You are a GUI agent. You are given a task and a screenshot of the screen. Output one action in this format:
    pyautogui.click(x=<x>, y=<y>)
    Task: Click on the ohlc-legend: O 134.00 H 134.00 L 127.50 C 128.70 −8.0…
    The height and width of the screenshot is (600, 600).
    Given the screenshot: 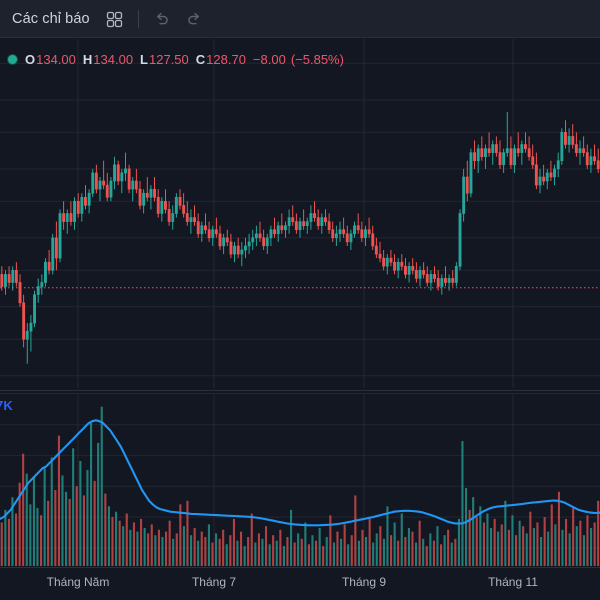 What is the action you would take?
    pyautogui.click(x=176, y=59)
    